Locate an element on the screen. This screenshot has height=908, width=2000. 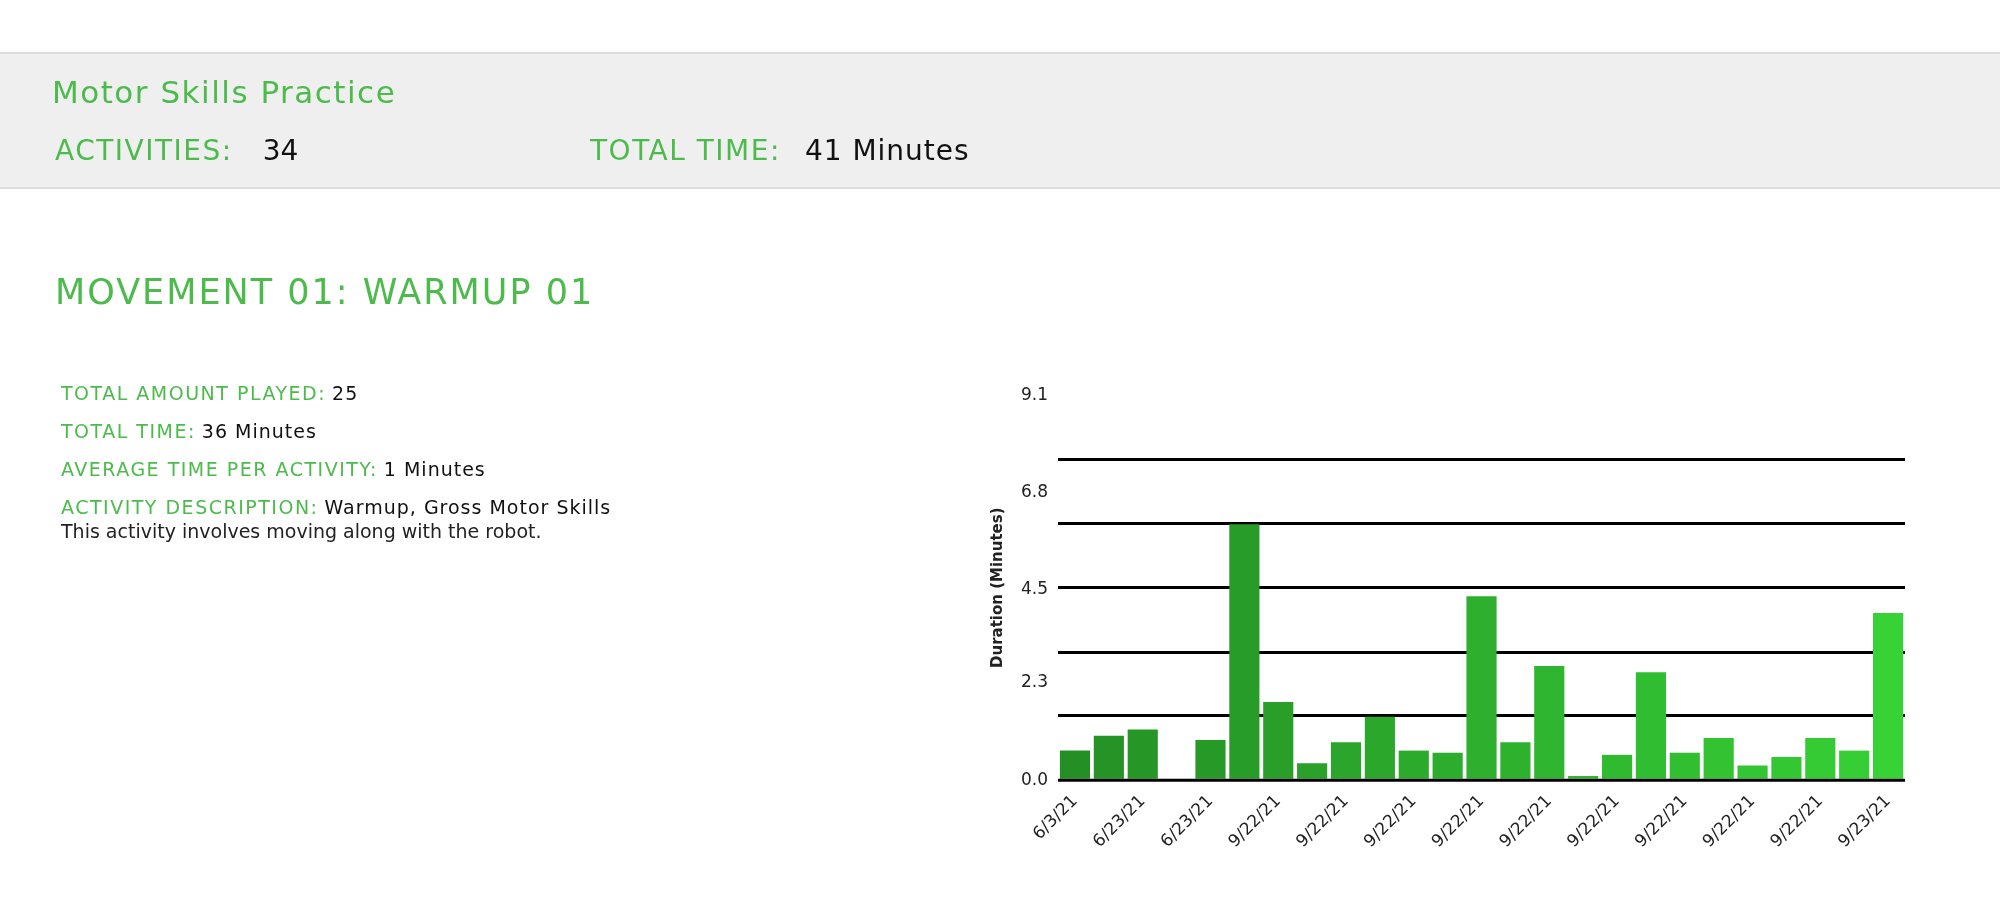
text: 34 is located at coordinates (280, 150).